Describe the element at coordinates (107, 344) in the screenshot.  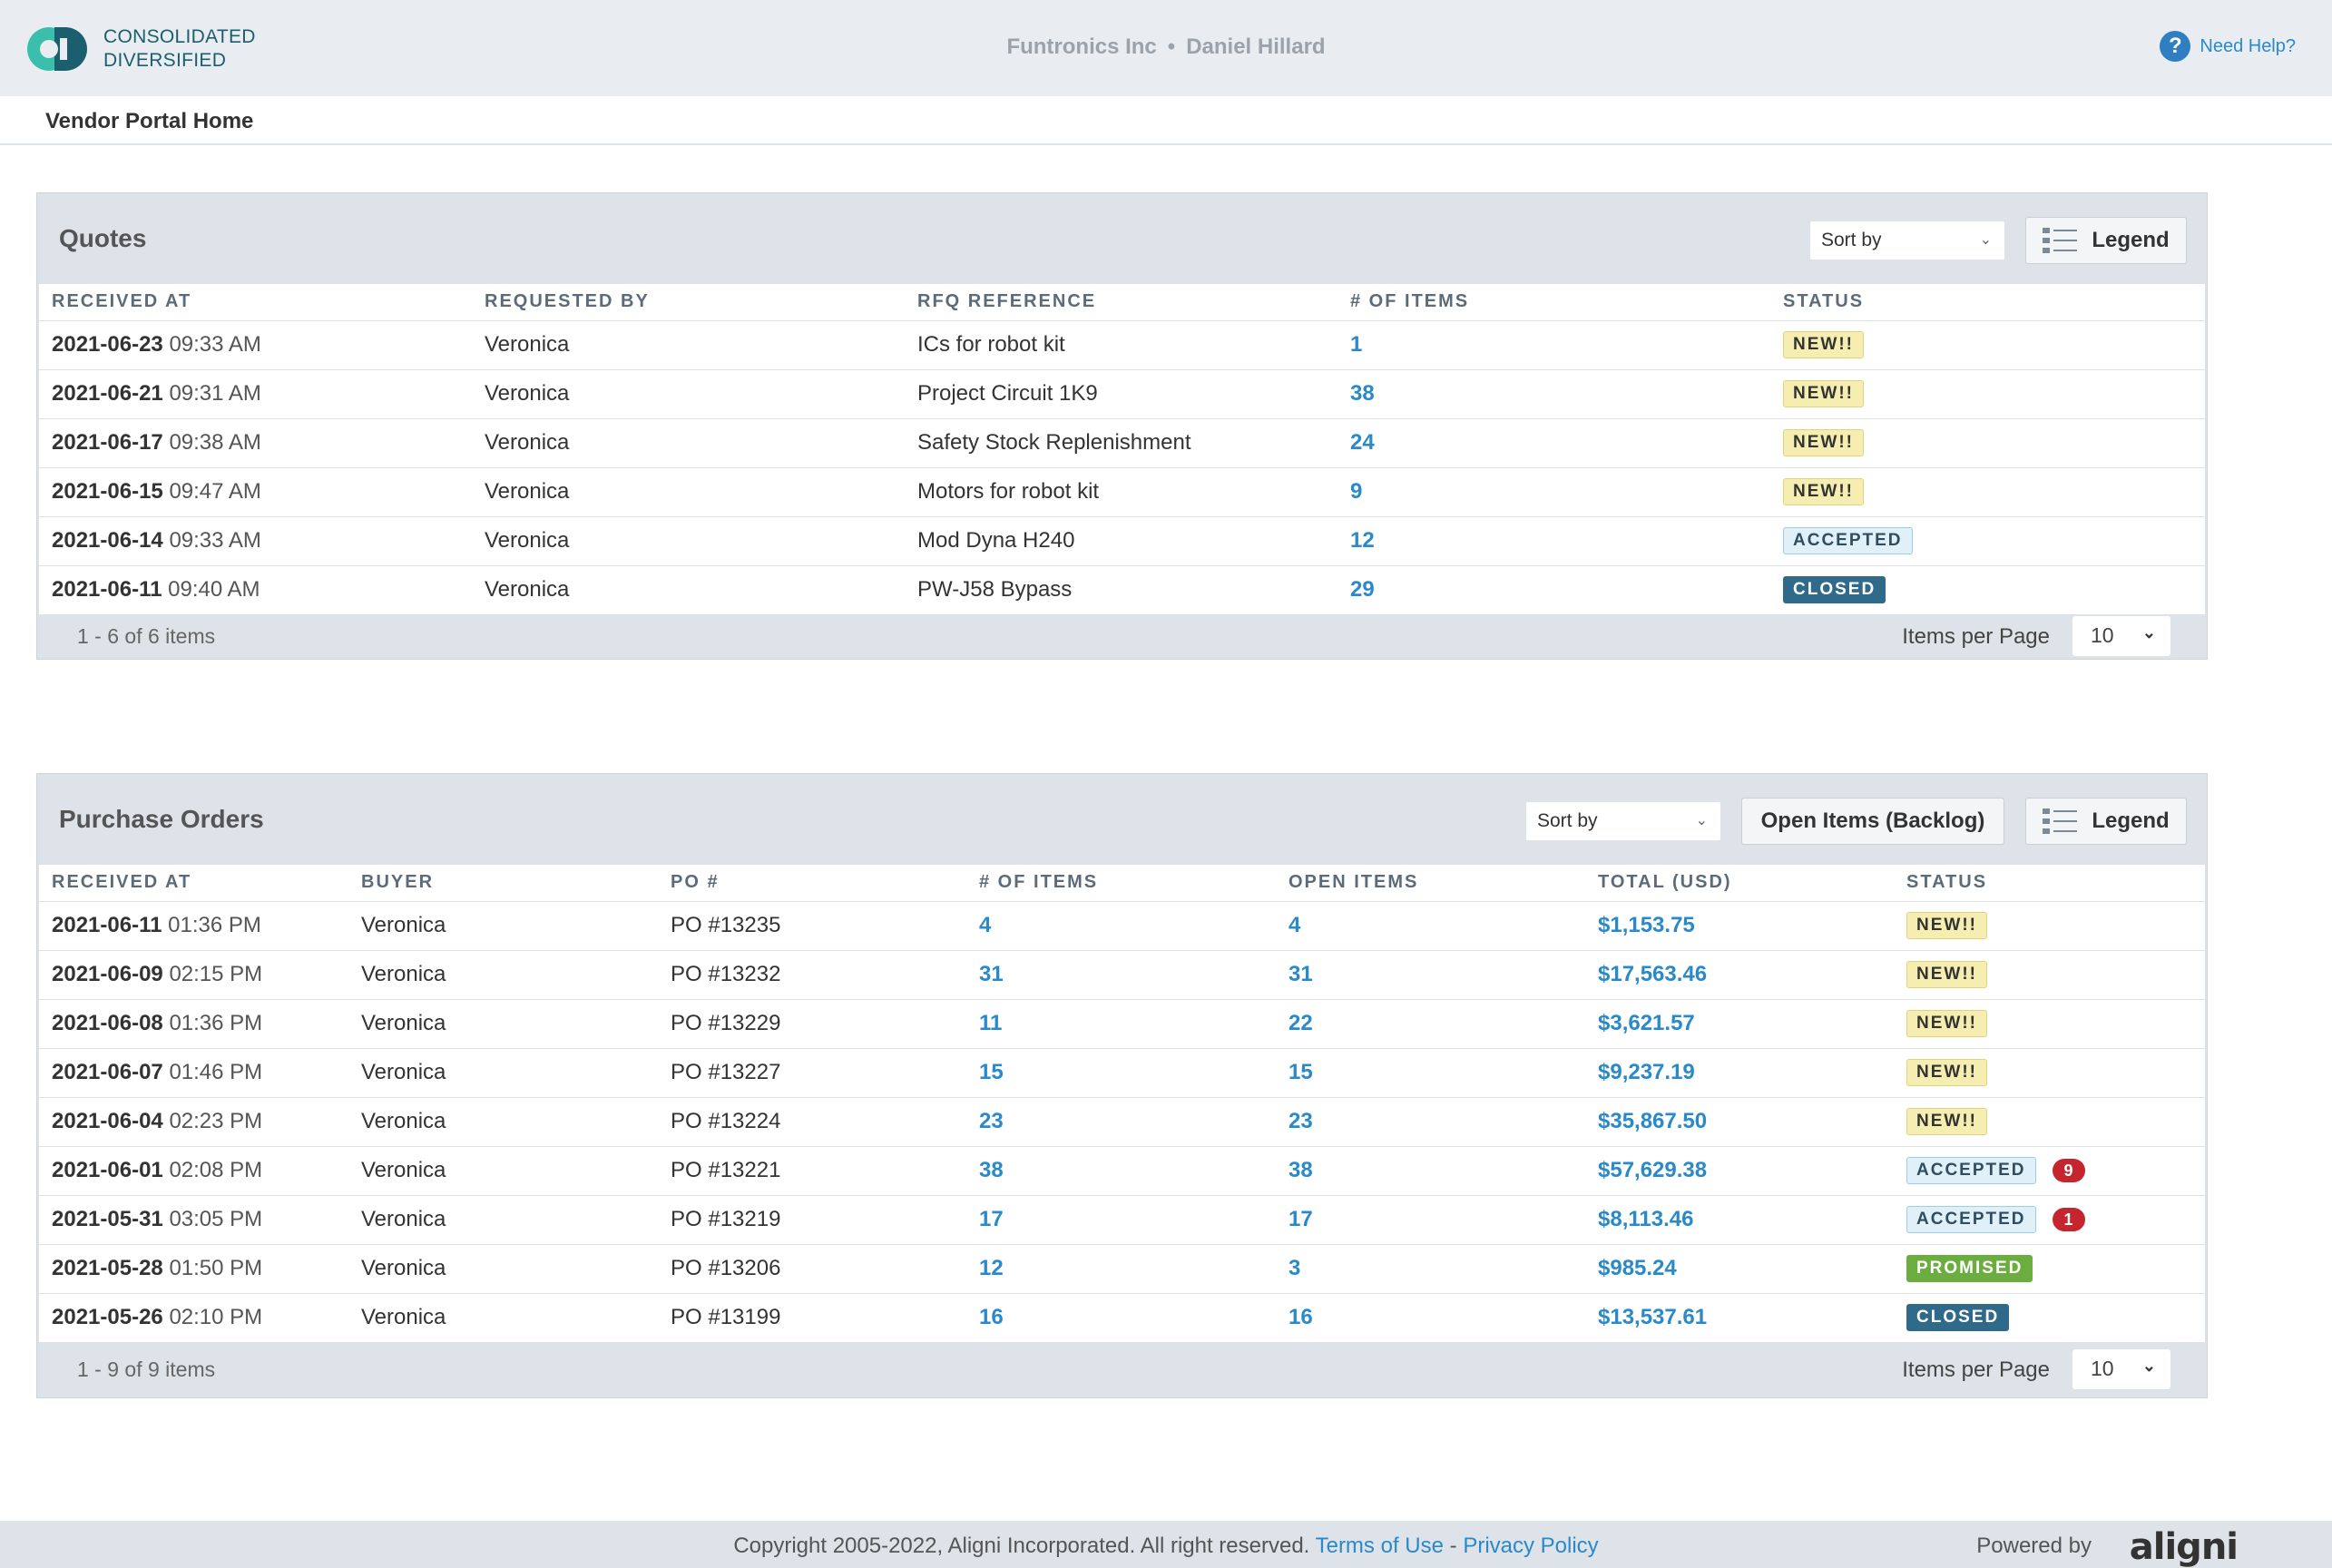
I see `received-date: 2021-06-23` at that location.